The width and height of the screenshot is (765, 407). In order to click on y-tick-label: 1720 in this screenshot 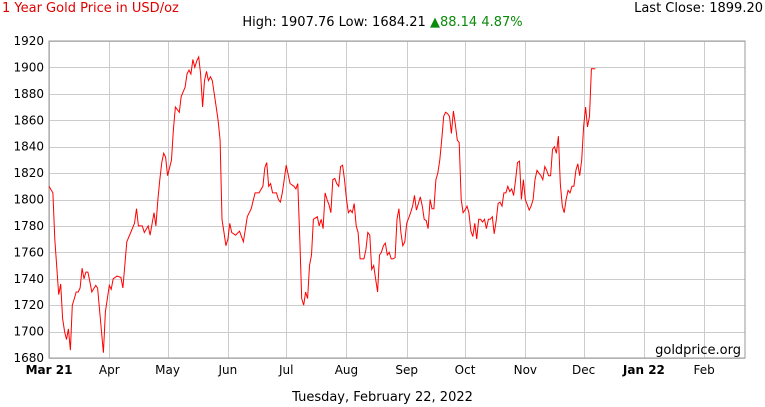, I will do `click(28, 305)`.